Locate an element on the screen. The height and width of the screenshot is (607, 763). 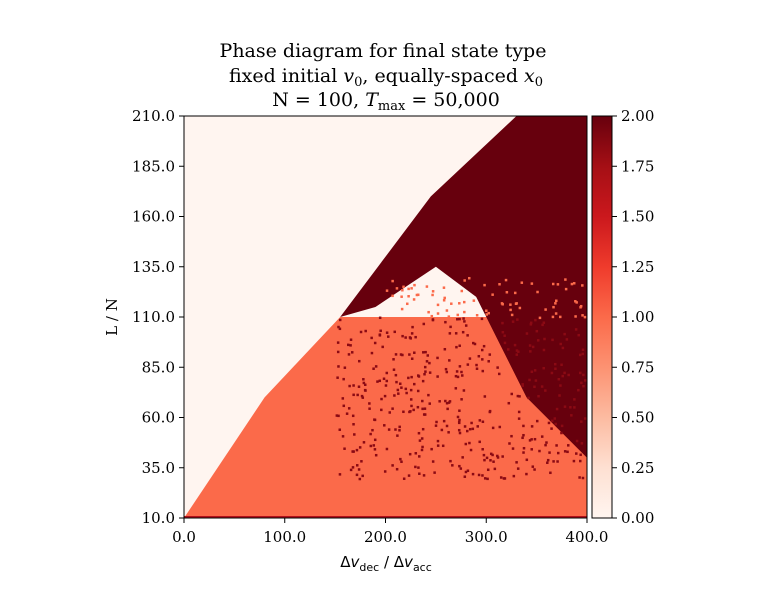
x-tick-label: 100.0 is located at coordinates (284, 537).